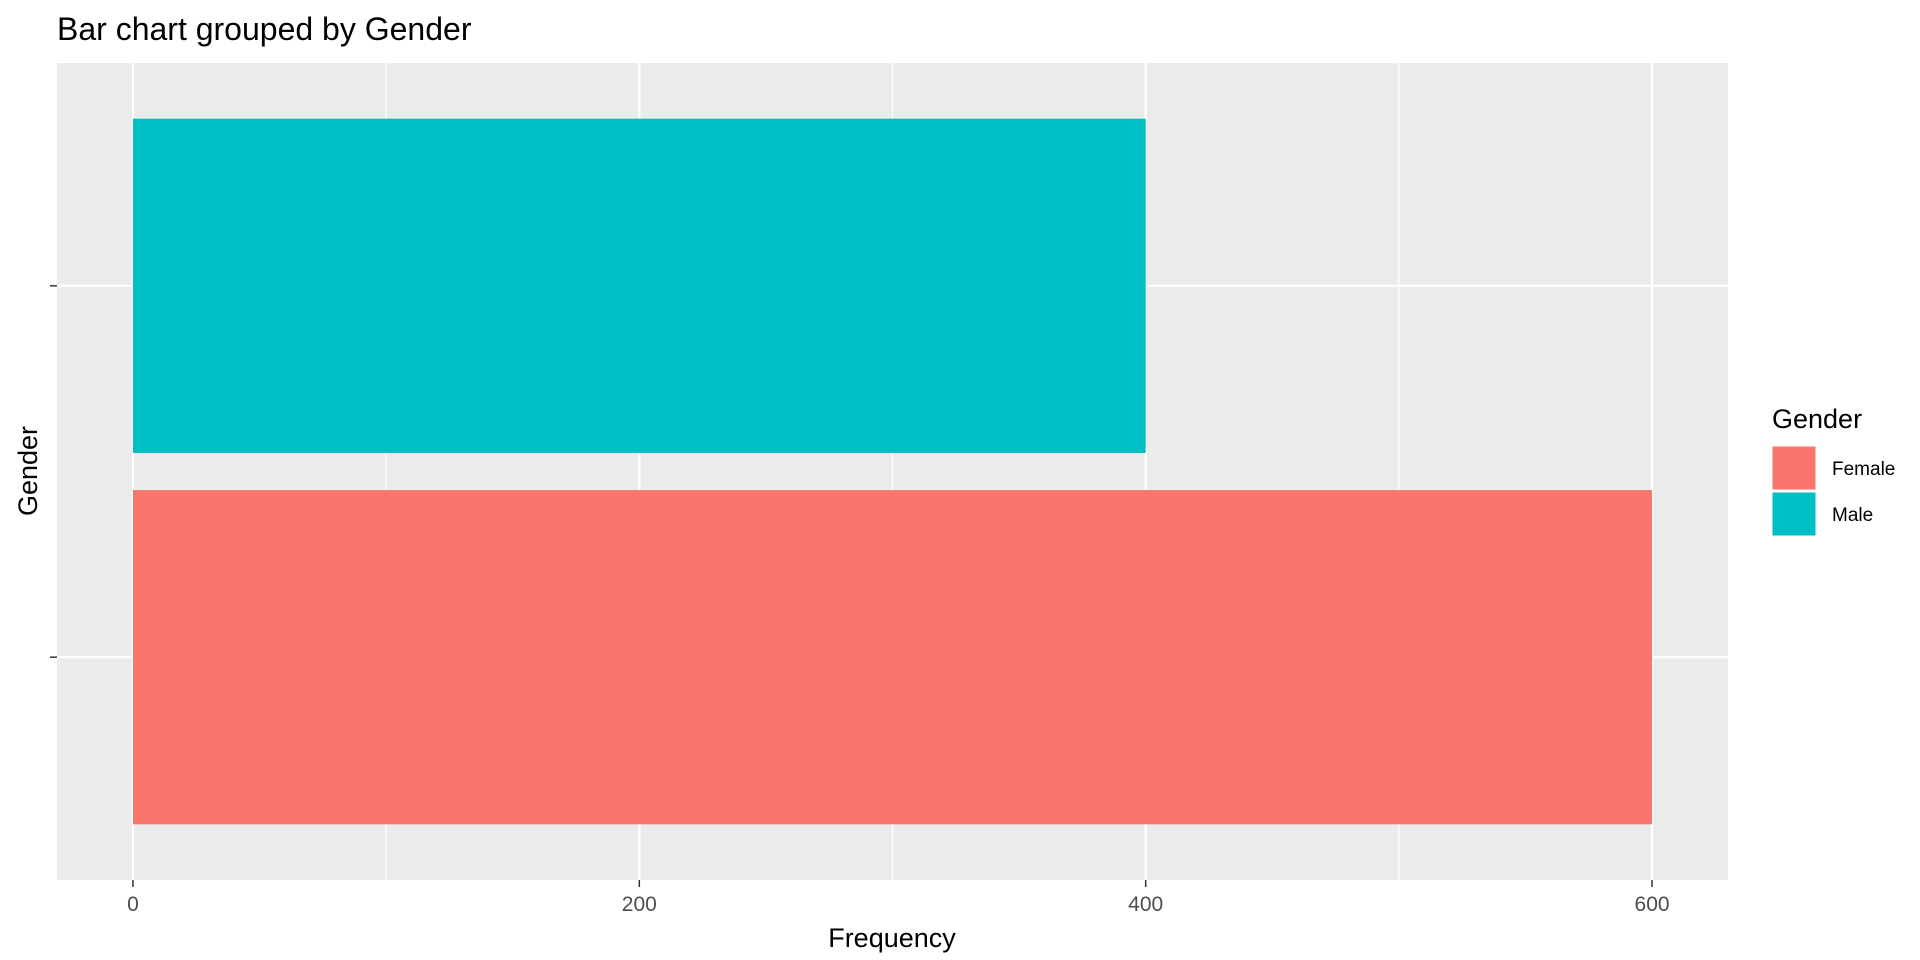  Describe the element at coordinates (1817, 419) in the screenshot. I see `legend-title: Gender` at that location.